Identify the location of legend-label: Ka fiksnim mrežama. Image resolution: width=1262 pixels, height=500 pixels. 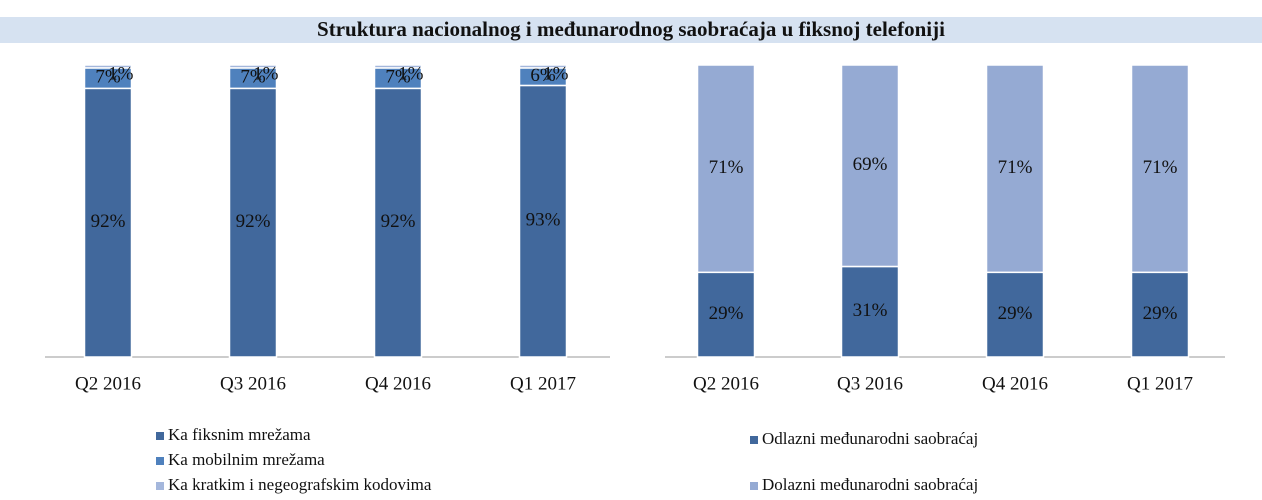
(239, 434).